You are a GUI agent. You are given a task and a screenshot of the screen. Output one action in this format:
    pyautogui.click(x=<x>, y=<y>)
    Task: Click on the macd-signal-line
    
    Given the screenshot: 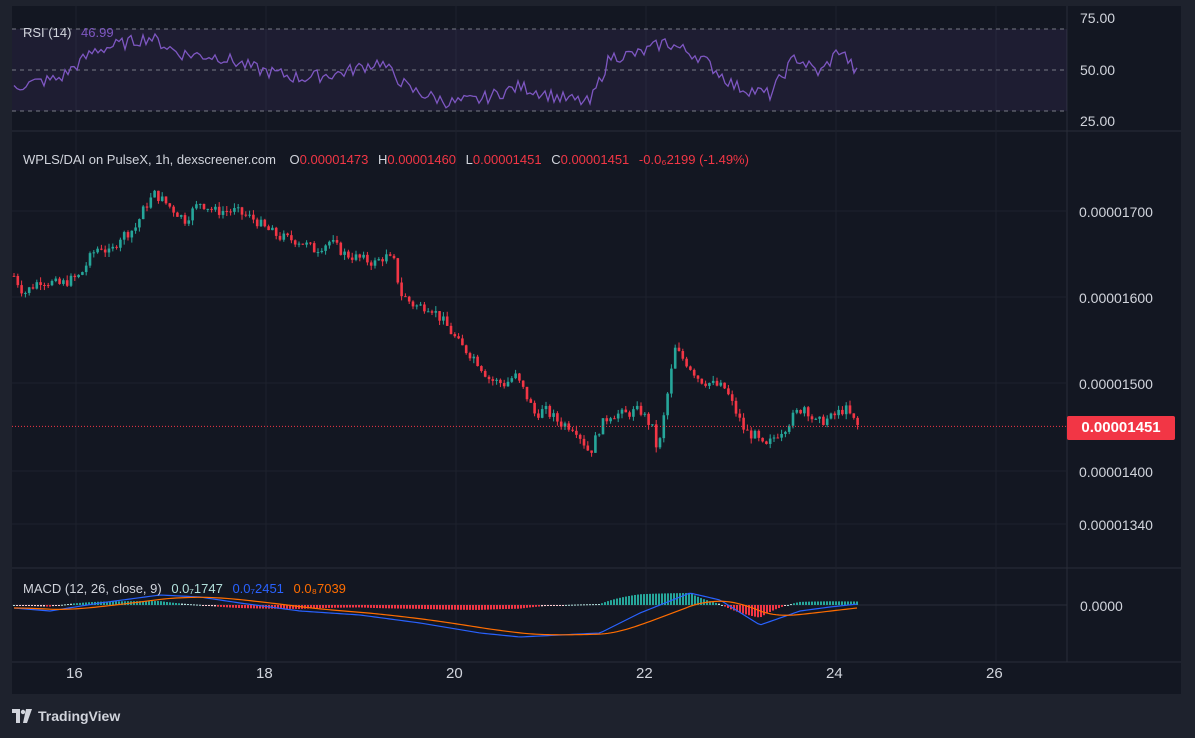 What is the action you would take?
    pyautogui.click(x=435, y=616)
    